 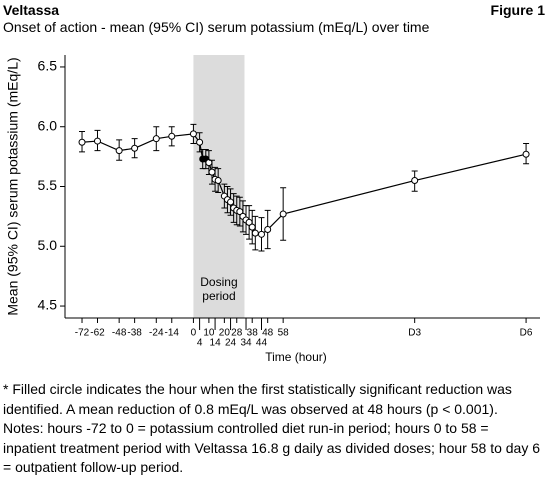 What do you see at coordinates (216, 343) in the screenshot?
I see `x-tick-label: 14` at bounding box center [216, 343].